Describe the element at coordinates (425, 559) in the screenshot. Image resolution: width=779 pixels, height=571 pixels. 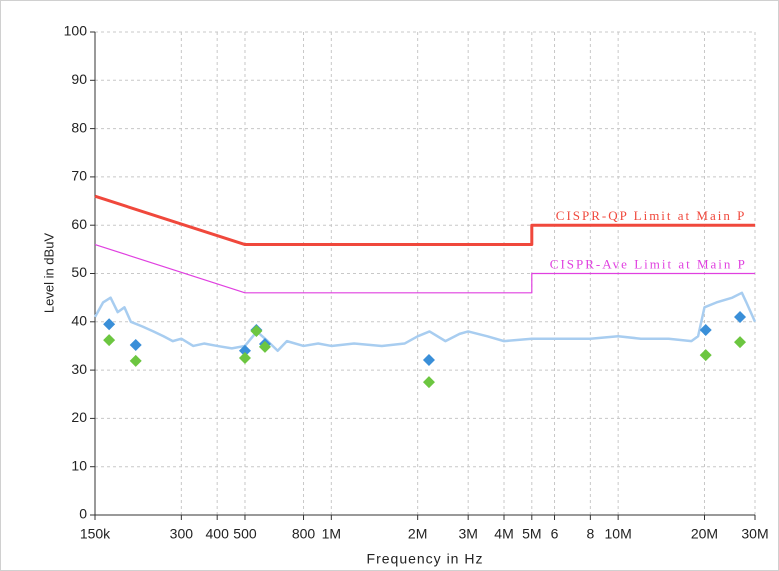
I see `x-axis-label: Frequency in Hz` at that location.